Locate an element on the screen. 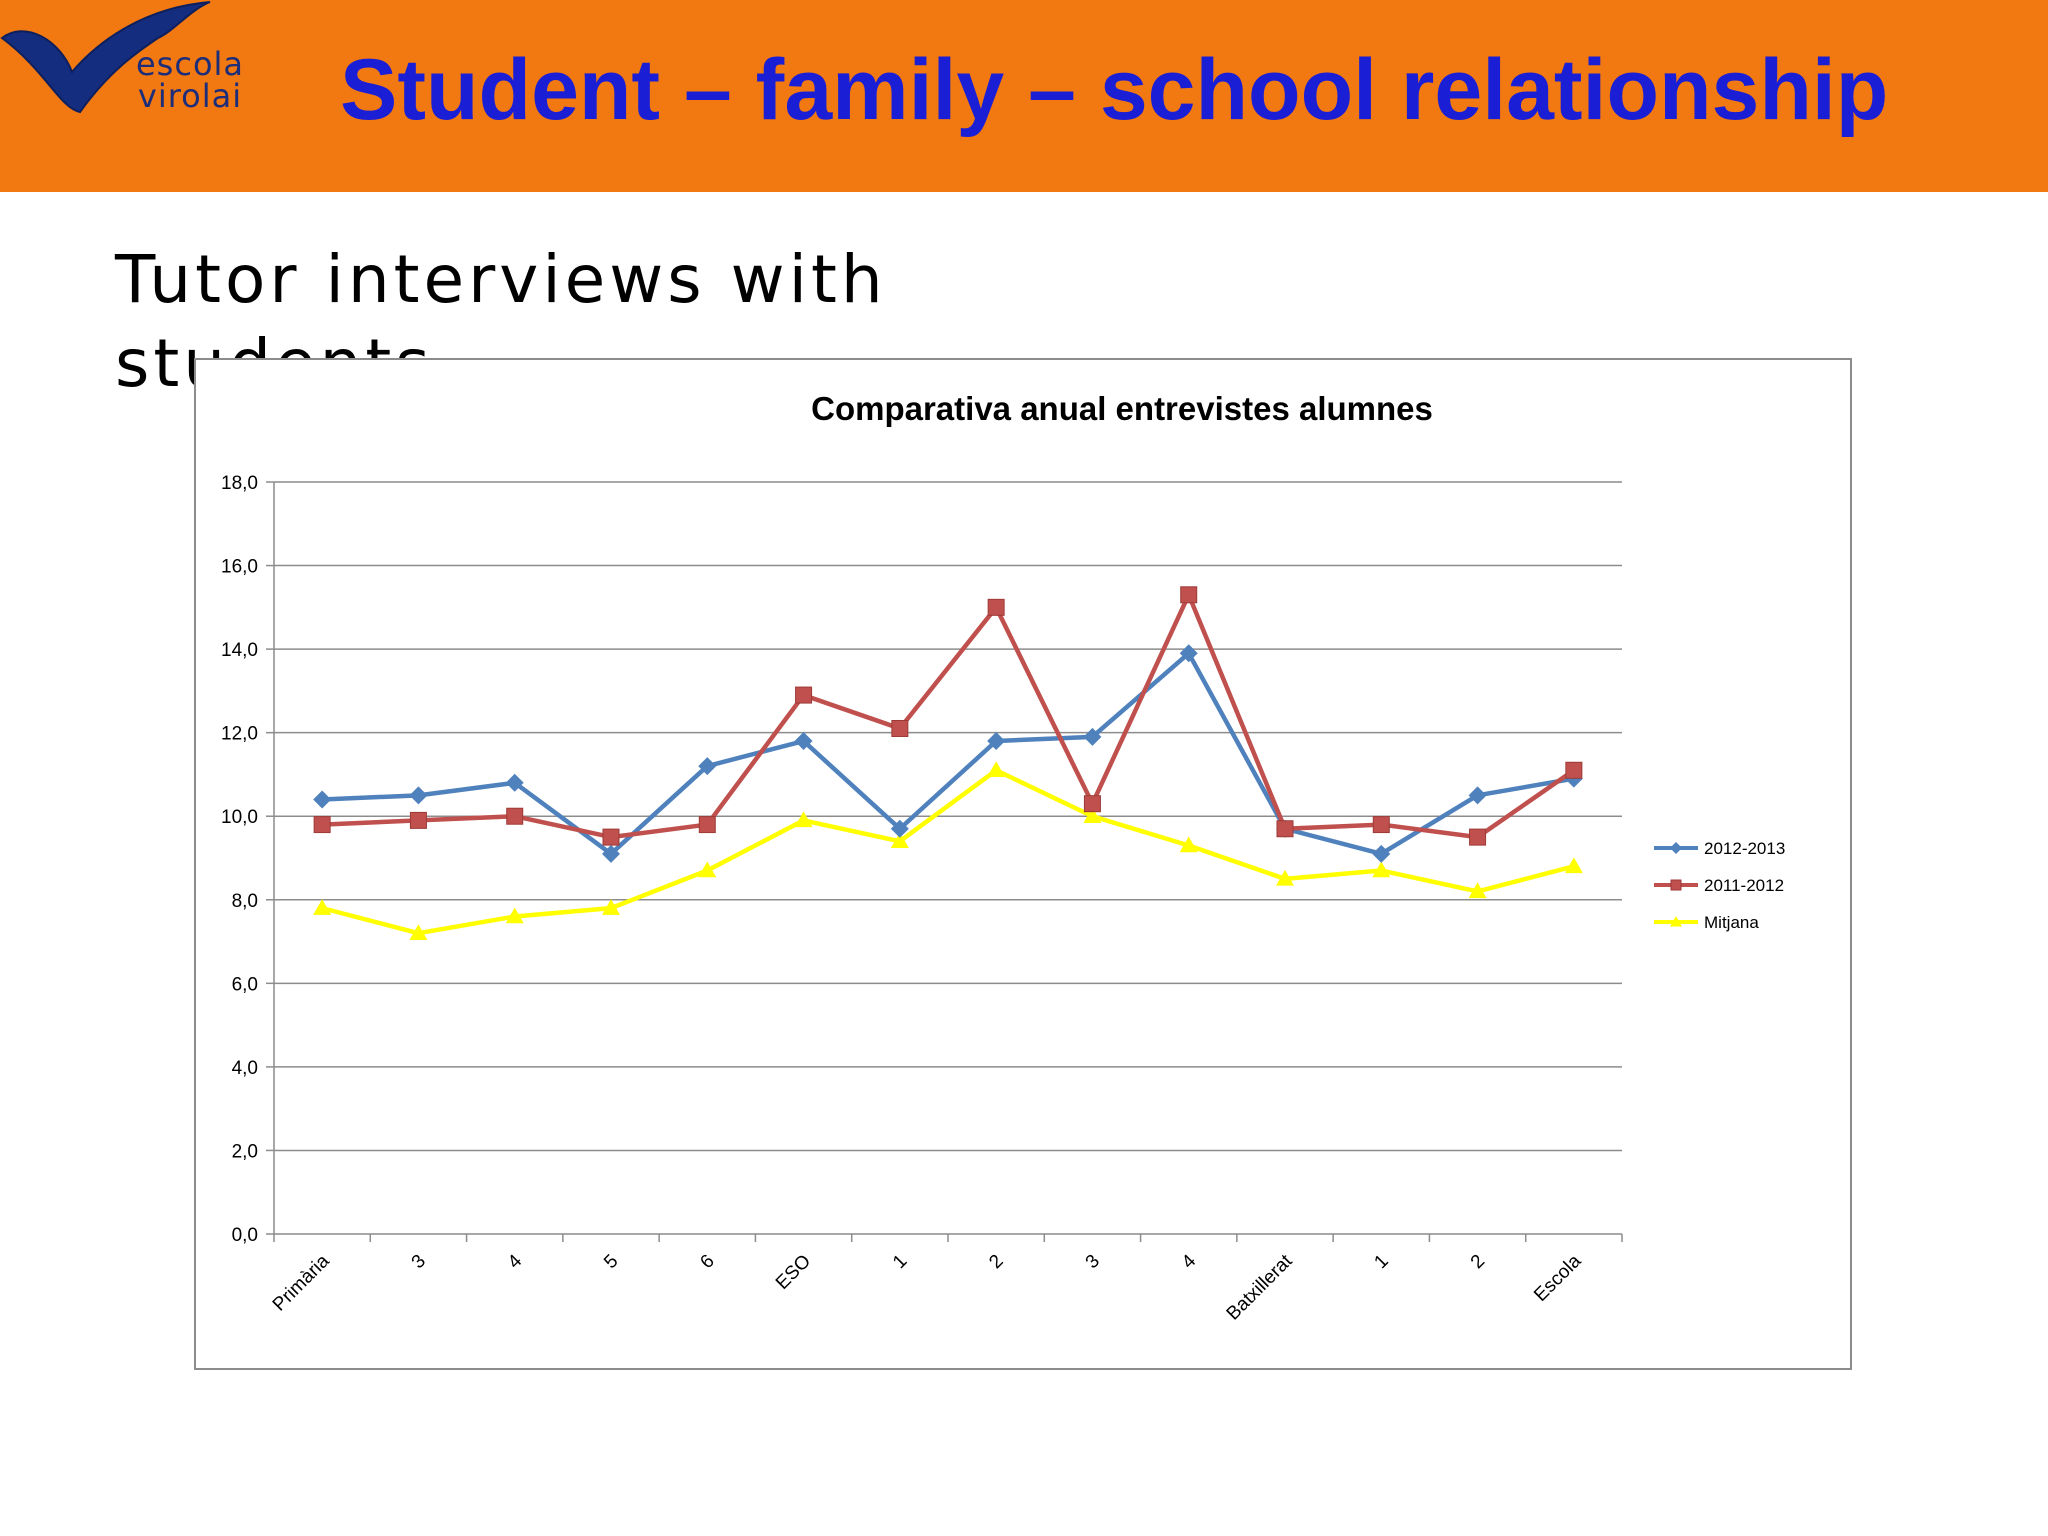  legend-label: 2011-2012 is located at coordinates (1744, 885).